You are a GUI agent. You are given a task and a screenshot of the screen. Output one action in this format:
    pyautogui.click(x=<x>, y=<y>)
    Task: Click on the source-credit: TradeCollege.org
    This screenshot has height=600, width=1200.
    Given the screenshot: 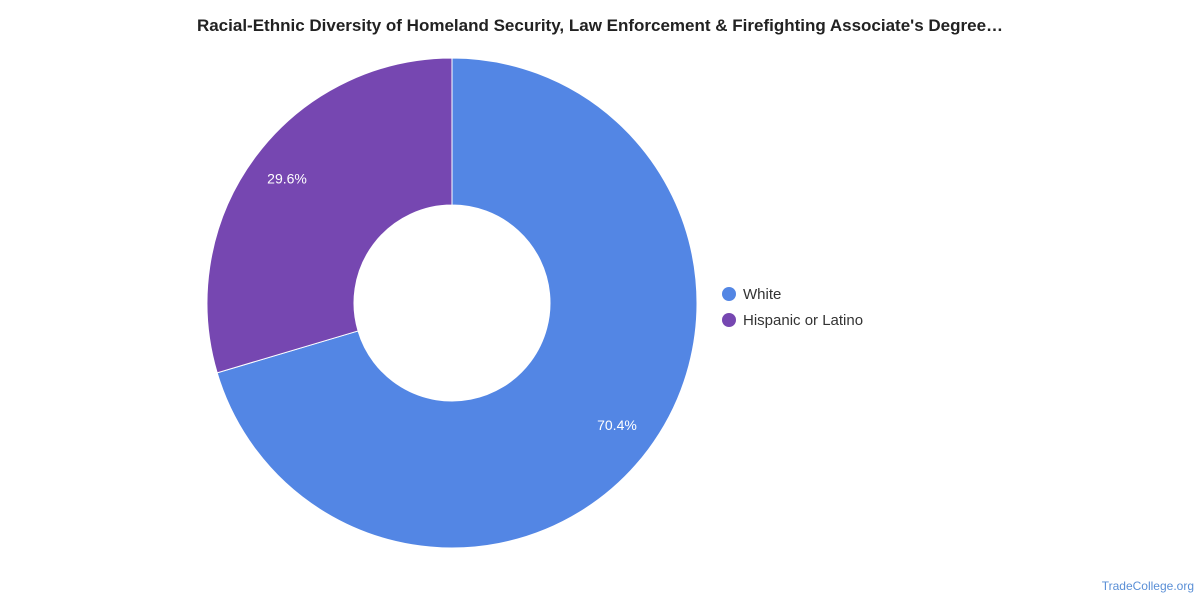 What is the action you would take?
    pyautogui.click(x=1147, y=586)
    